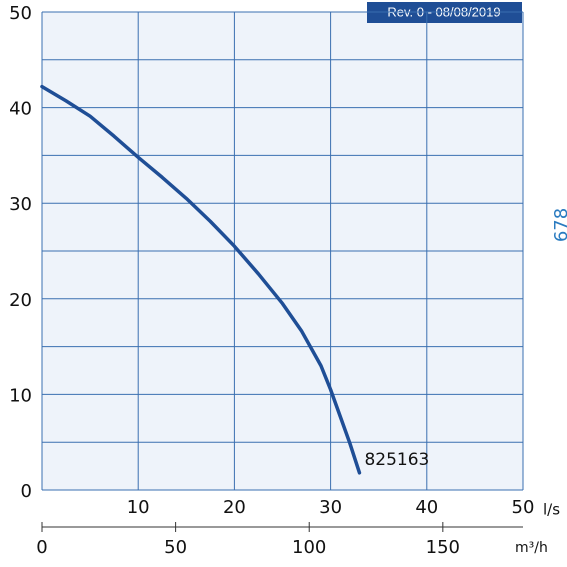  Describe the element at coordinates (309, 547) in the screenshot. I see `x2-tick-label: 100` at that location.